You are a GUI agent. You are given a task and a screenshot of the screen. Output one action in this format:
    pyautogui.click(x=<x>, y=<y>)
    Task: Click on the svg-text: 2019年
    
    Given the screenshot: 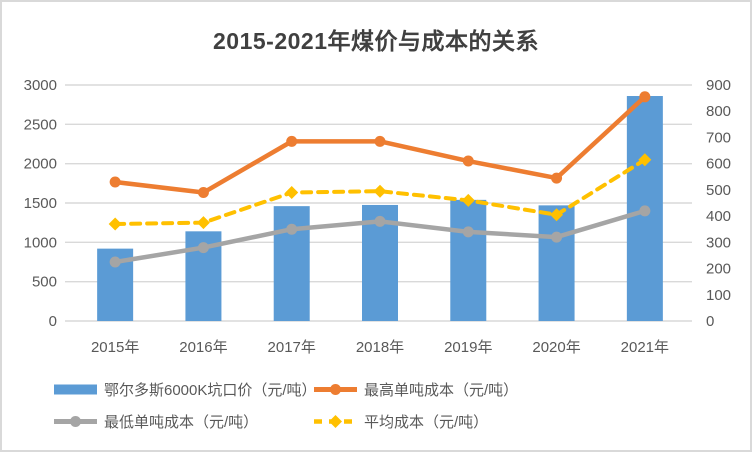 What is the action you would take?
    pyautogui.click(x=468, y=347)
    